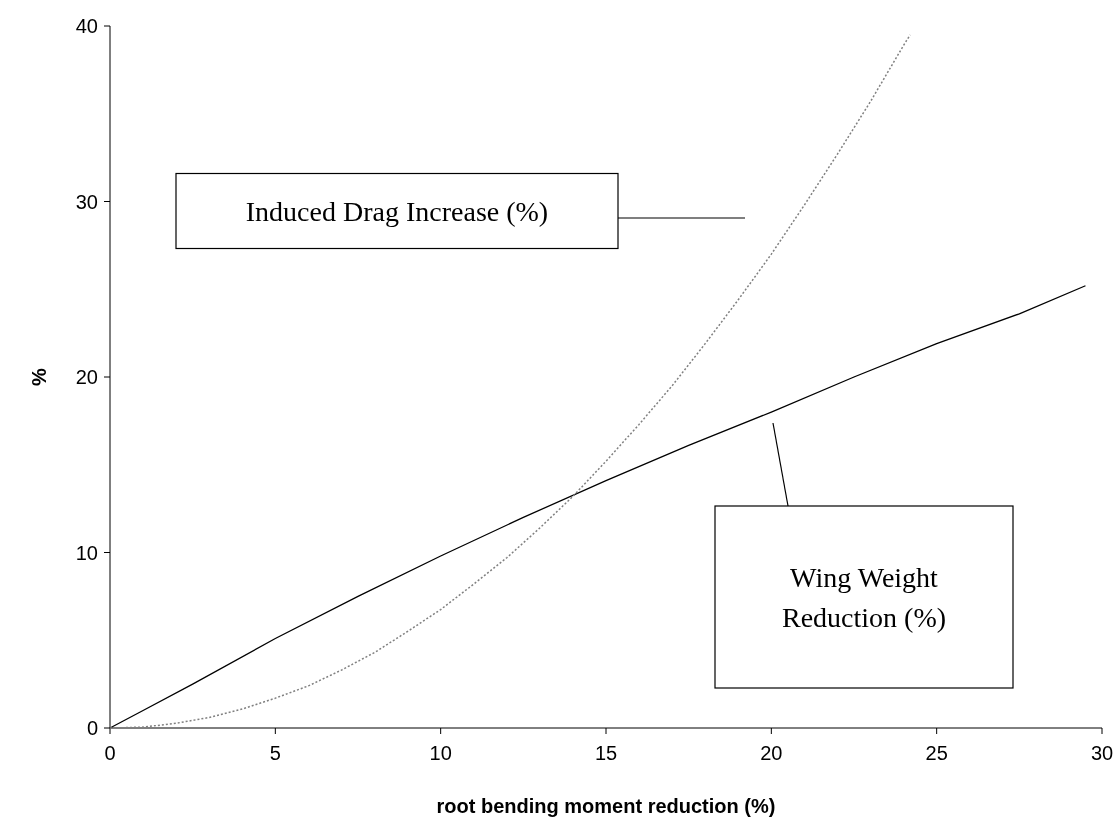  What do you see at coordinates (275, 753) in the screenshot?
I see `x-tick-label: 5` at bounding box center [275, 753].